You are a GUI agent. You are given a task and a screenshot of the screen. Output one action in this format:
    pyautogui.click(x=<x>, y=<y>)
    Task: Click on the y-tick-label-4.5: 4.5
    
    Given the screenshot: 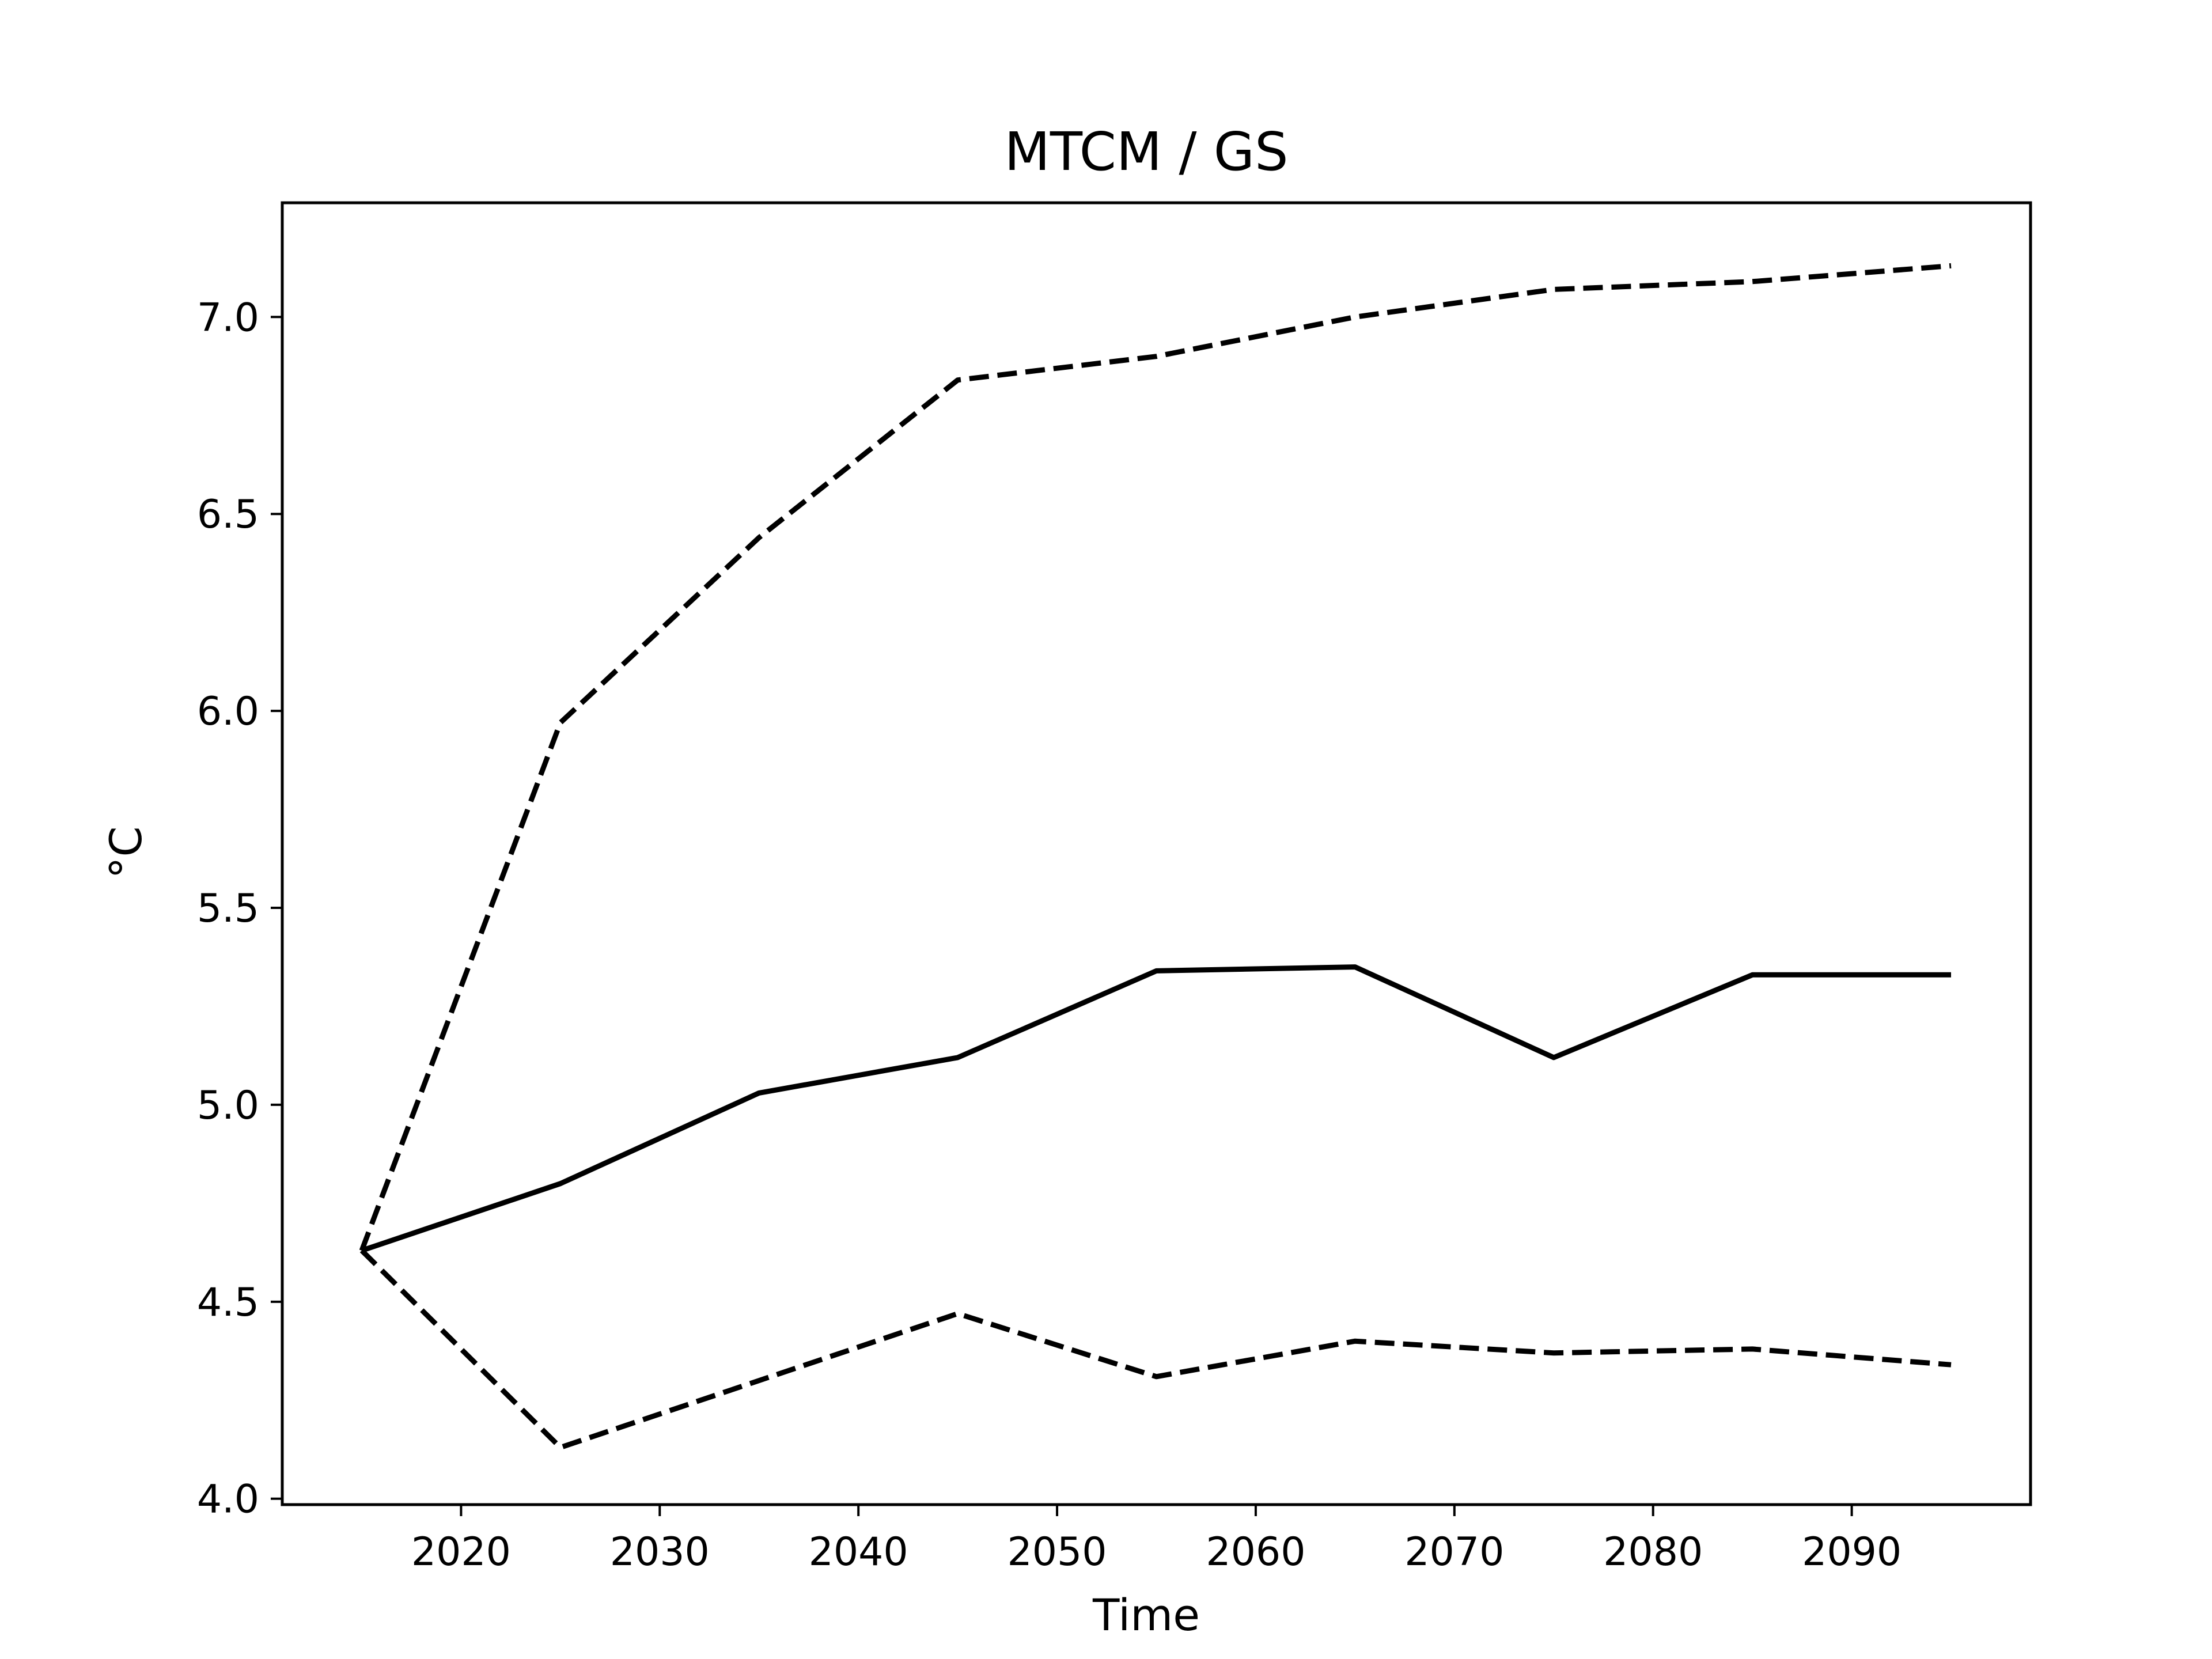 What is the action you would take?
    pyautogui.click(x=228, y=1302)
    